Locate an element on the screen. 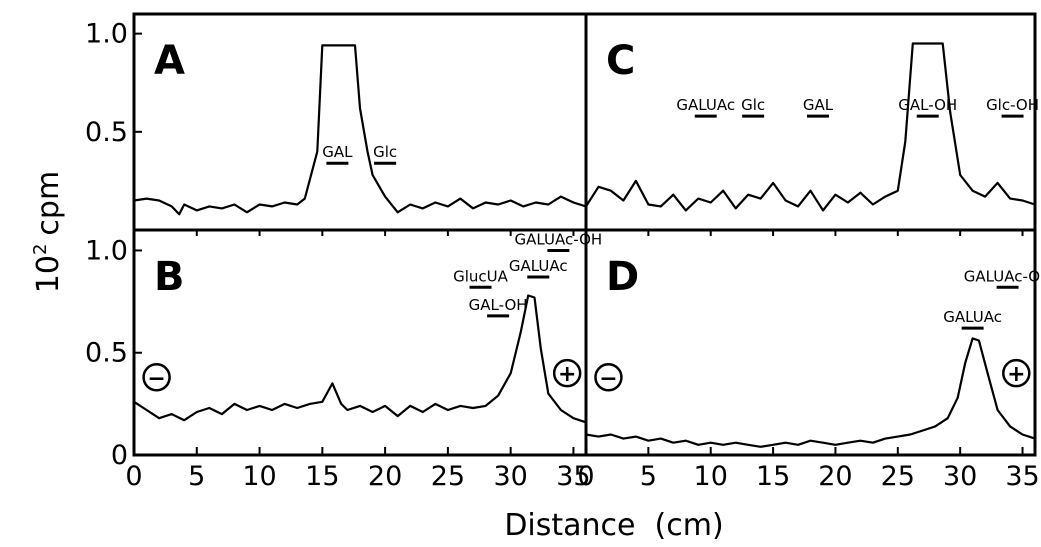 The width and height of the screenshot is (1041, 547). panel-d-xtick-label: 0 is located at coordinates (585, 476).